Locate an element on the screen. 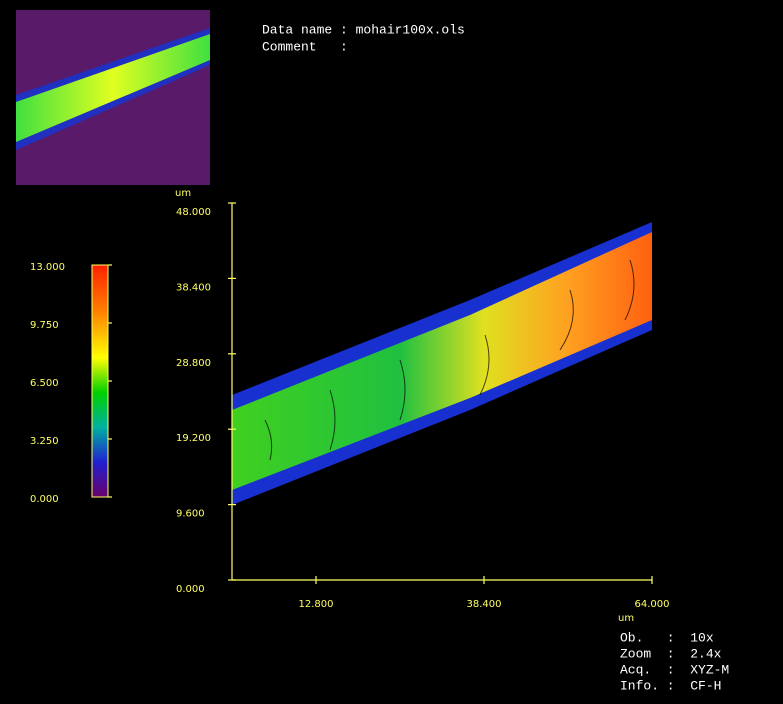  y-tick-label: 38.400 is located at coordinates (193, 287).